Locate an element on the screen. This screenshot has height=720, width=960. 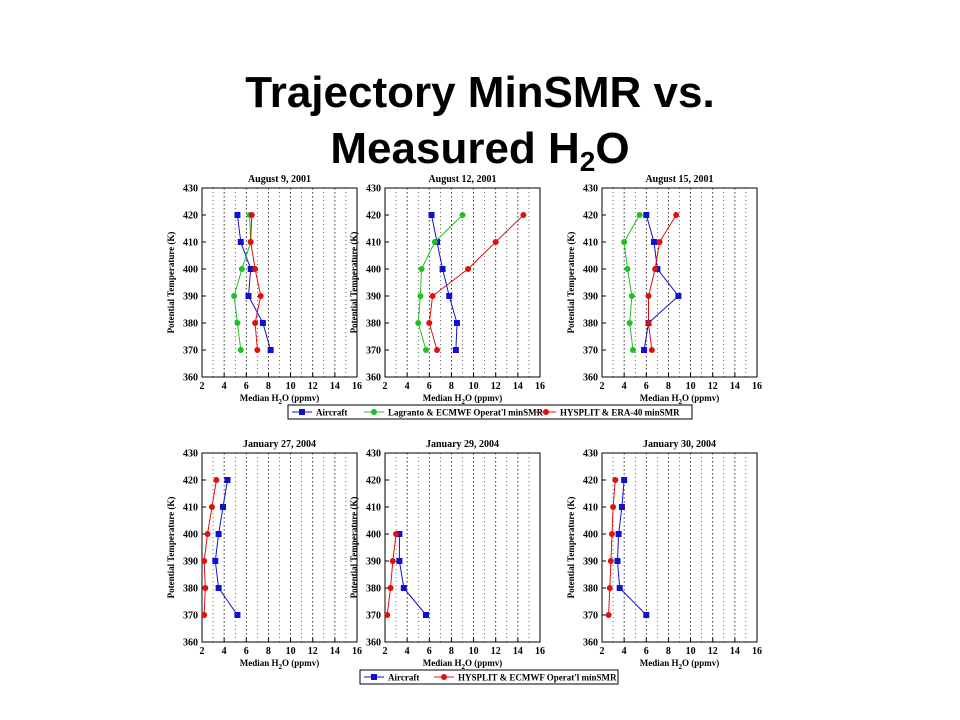
panel-2-y-tick-label: 400 is located at coordinates (373, 270).